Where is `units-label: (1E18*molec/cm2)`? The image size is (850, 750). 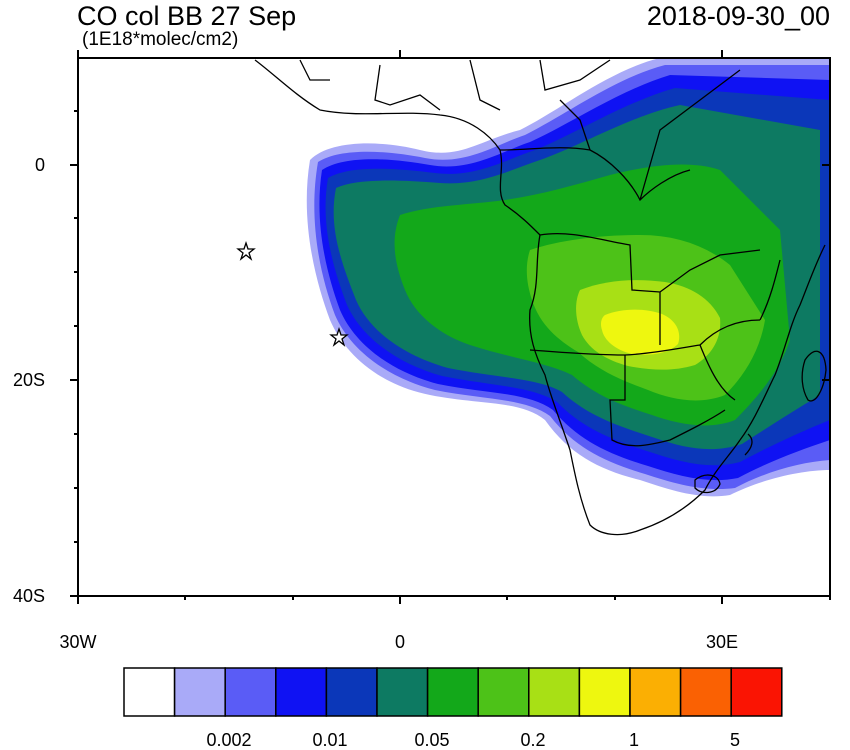
units-label: (1E18*molec/cm2) is located at coordinates (160, 39).